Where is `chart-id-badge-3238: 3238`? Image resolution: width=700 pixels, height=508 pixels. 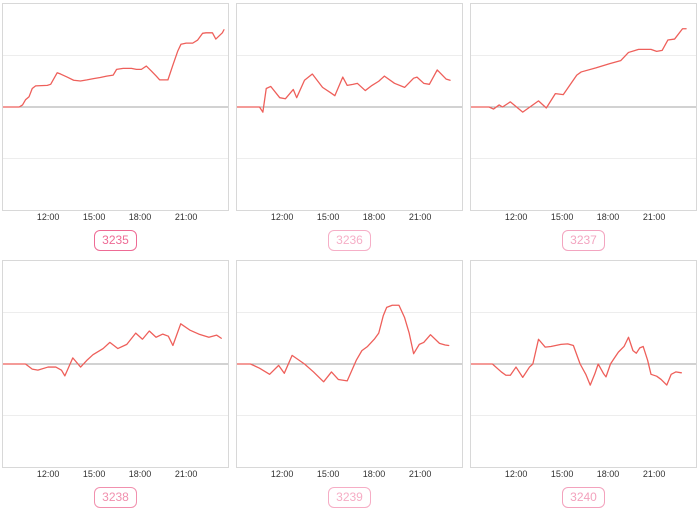 chart-id-badge-3238: 3238 is located at coordinates (115, 497).